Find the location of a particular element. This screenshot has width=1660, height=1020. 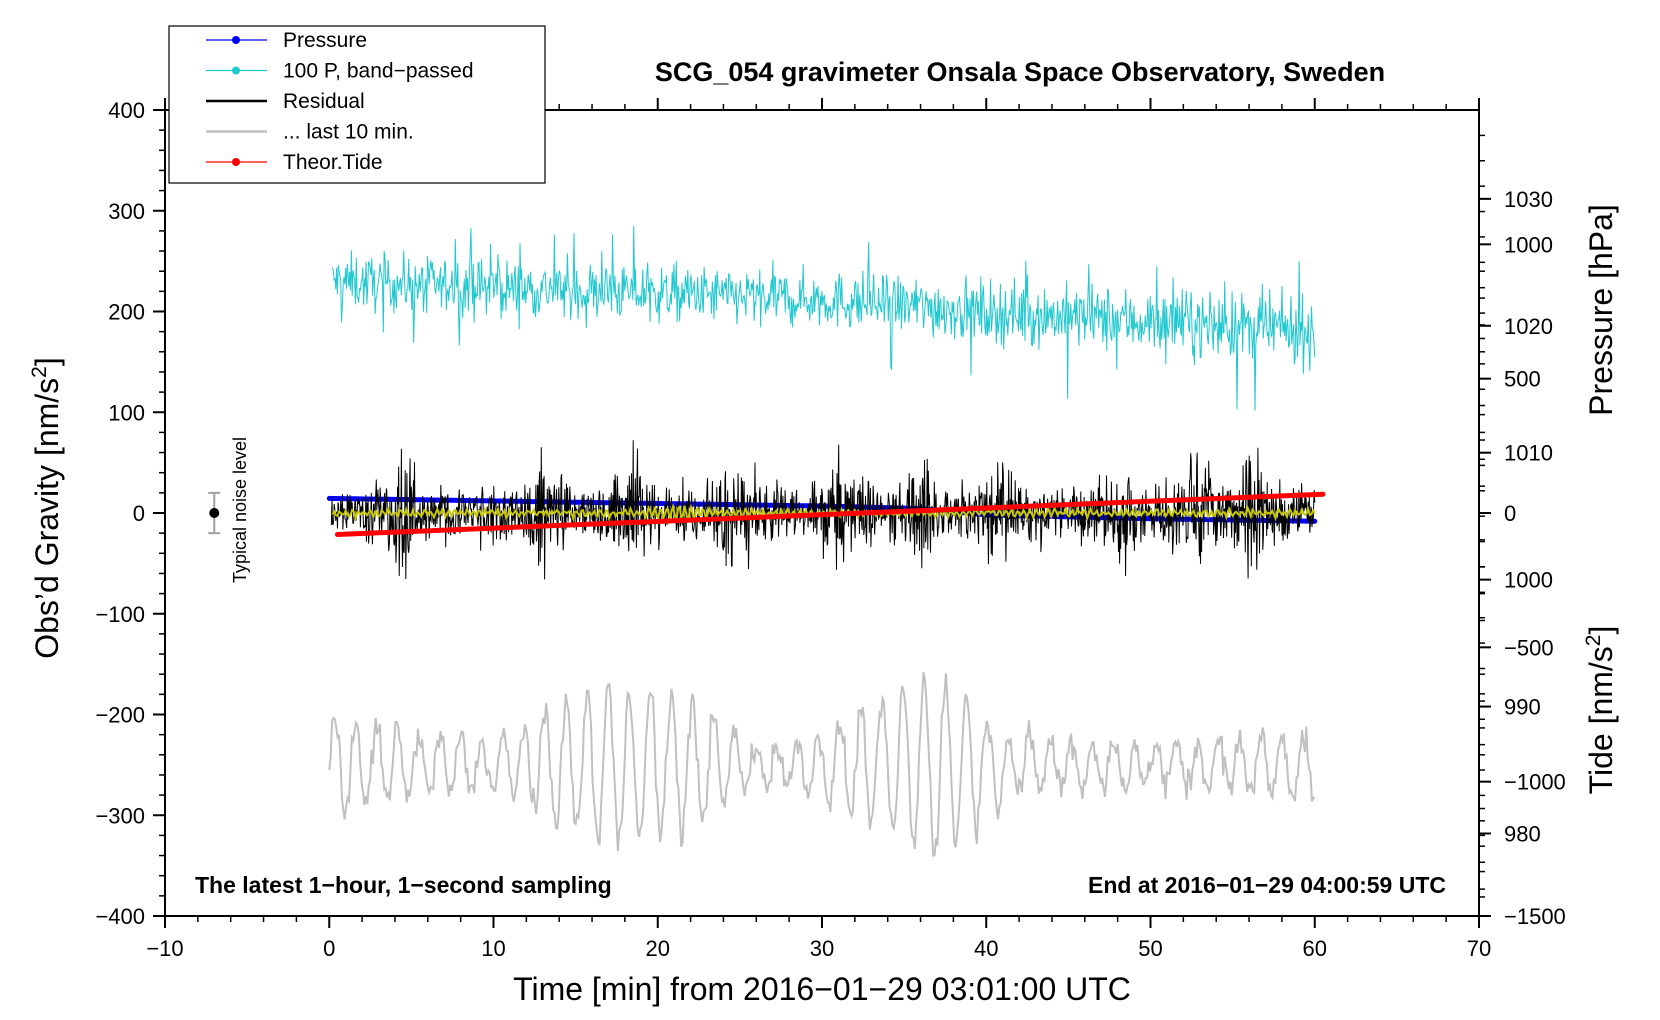

series-theoretical-tide-line is located at coordinates (830, 514).